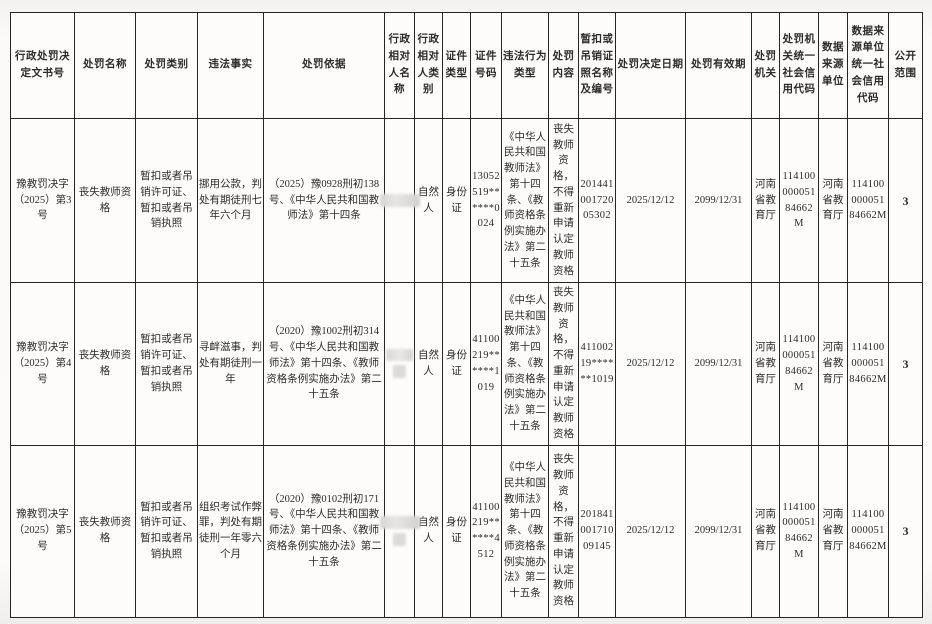 This screenshot has width=932, height=624. Describe the element at coordinates (486, 200) in the screenshot. I see `cell-id-number: 13052519******0024` at that location.